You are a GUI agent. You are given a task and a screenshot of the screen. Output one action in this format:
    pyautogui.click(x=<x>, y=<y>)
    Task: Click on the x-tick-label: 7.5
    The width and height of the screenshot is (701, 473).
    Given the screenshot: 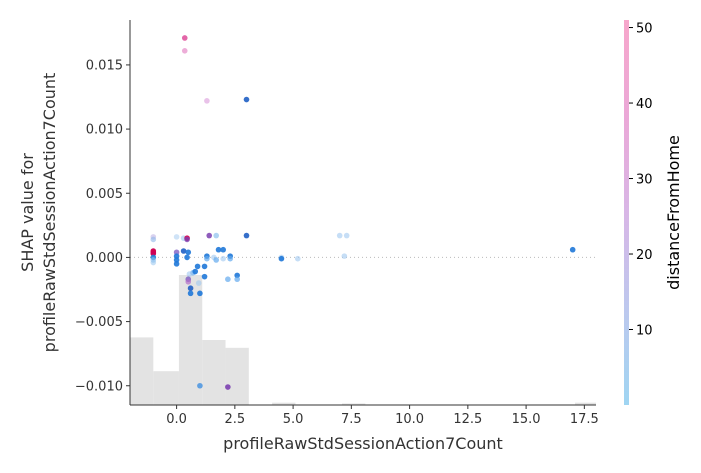 What is the action you would take?
    pyautogui.click(x=351, y=419)
    